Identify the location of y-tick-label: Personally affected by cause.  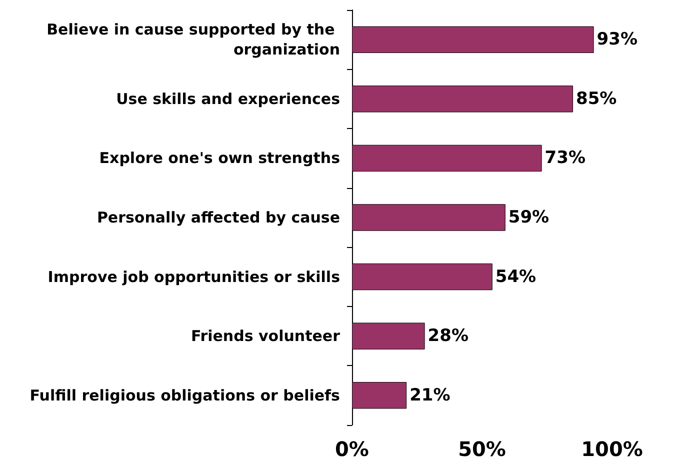
(218, 217).